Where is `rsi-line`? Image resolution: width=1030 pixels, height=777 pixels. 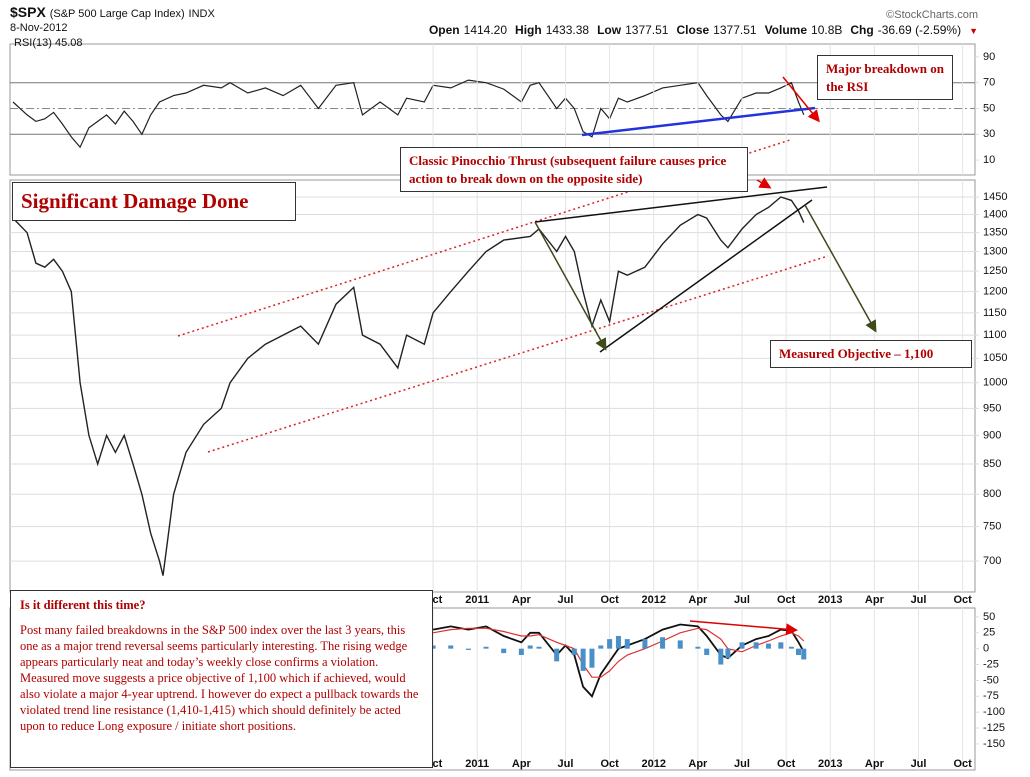
rsi-line is located at coordinates (408, 114).